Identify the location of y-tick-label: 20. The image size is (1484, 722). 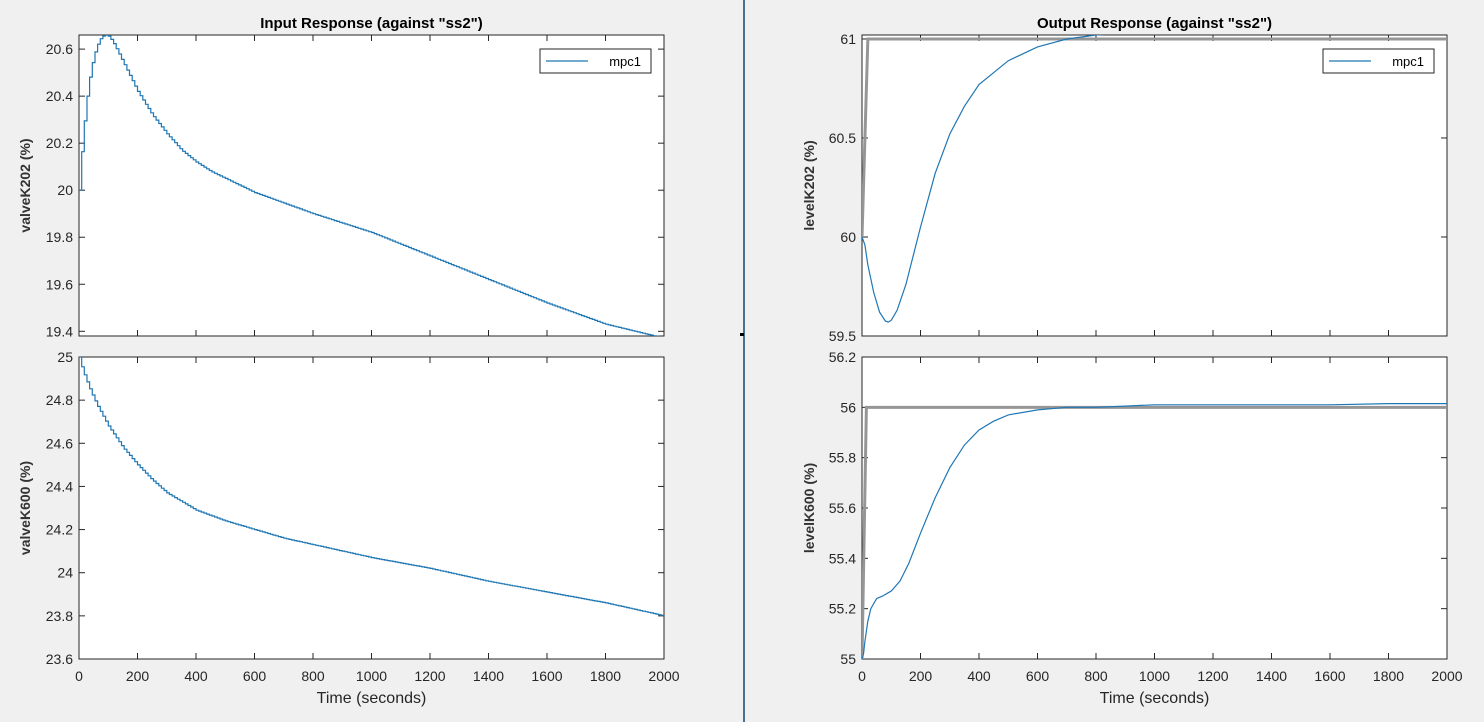
(65, 190).